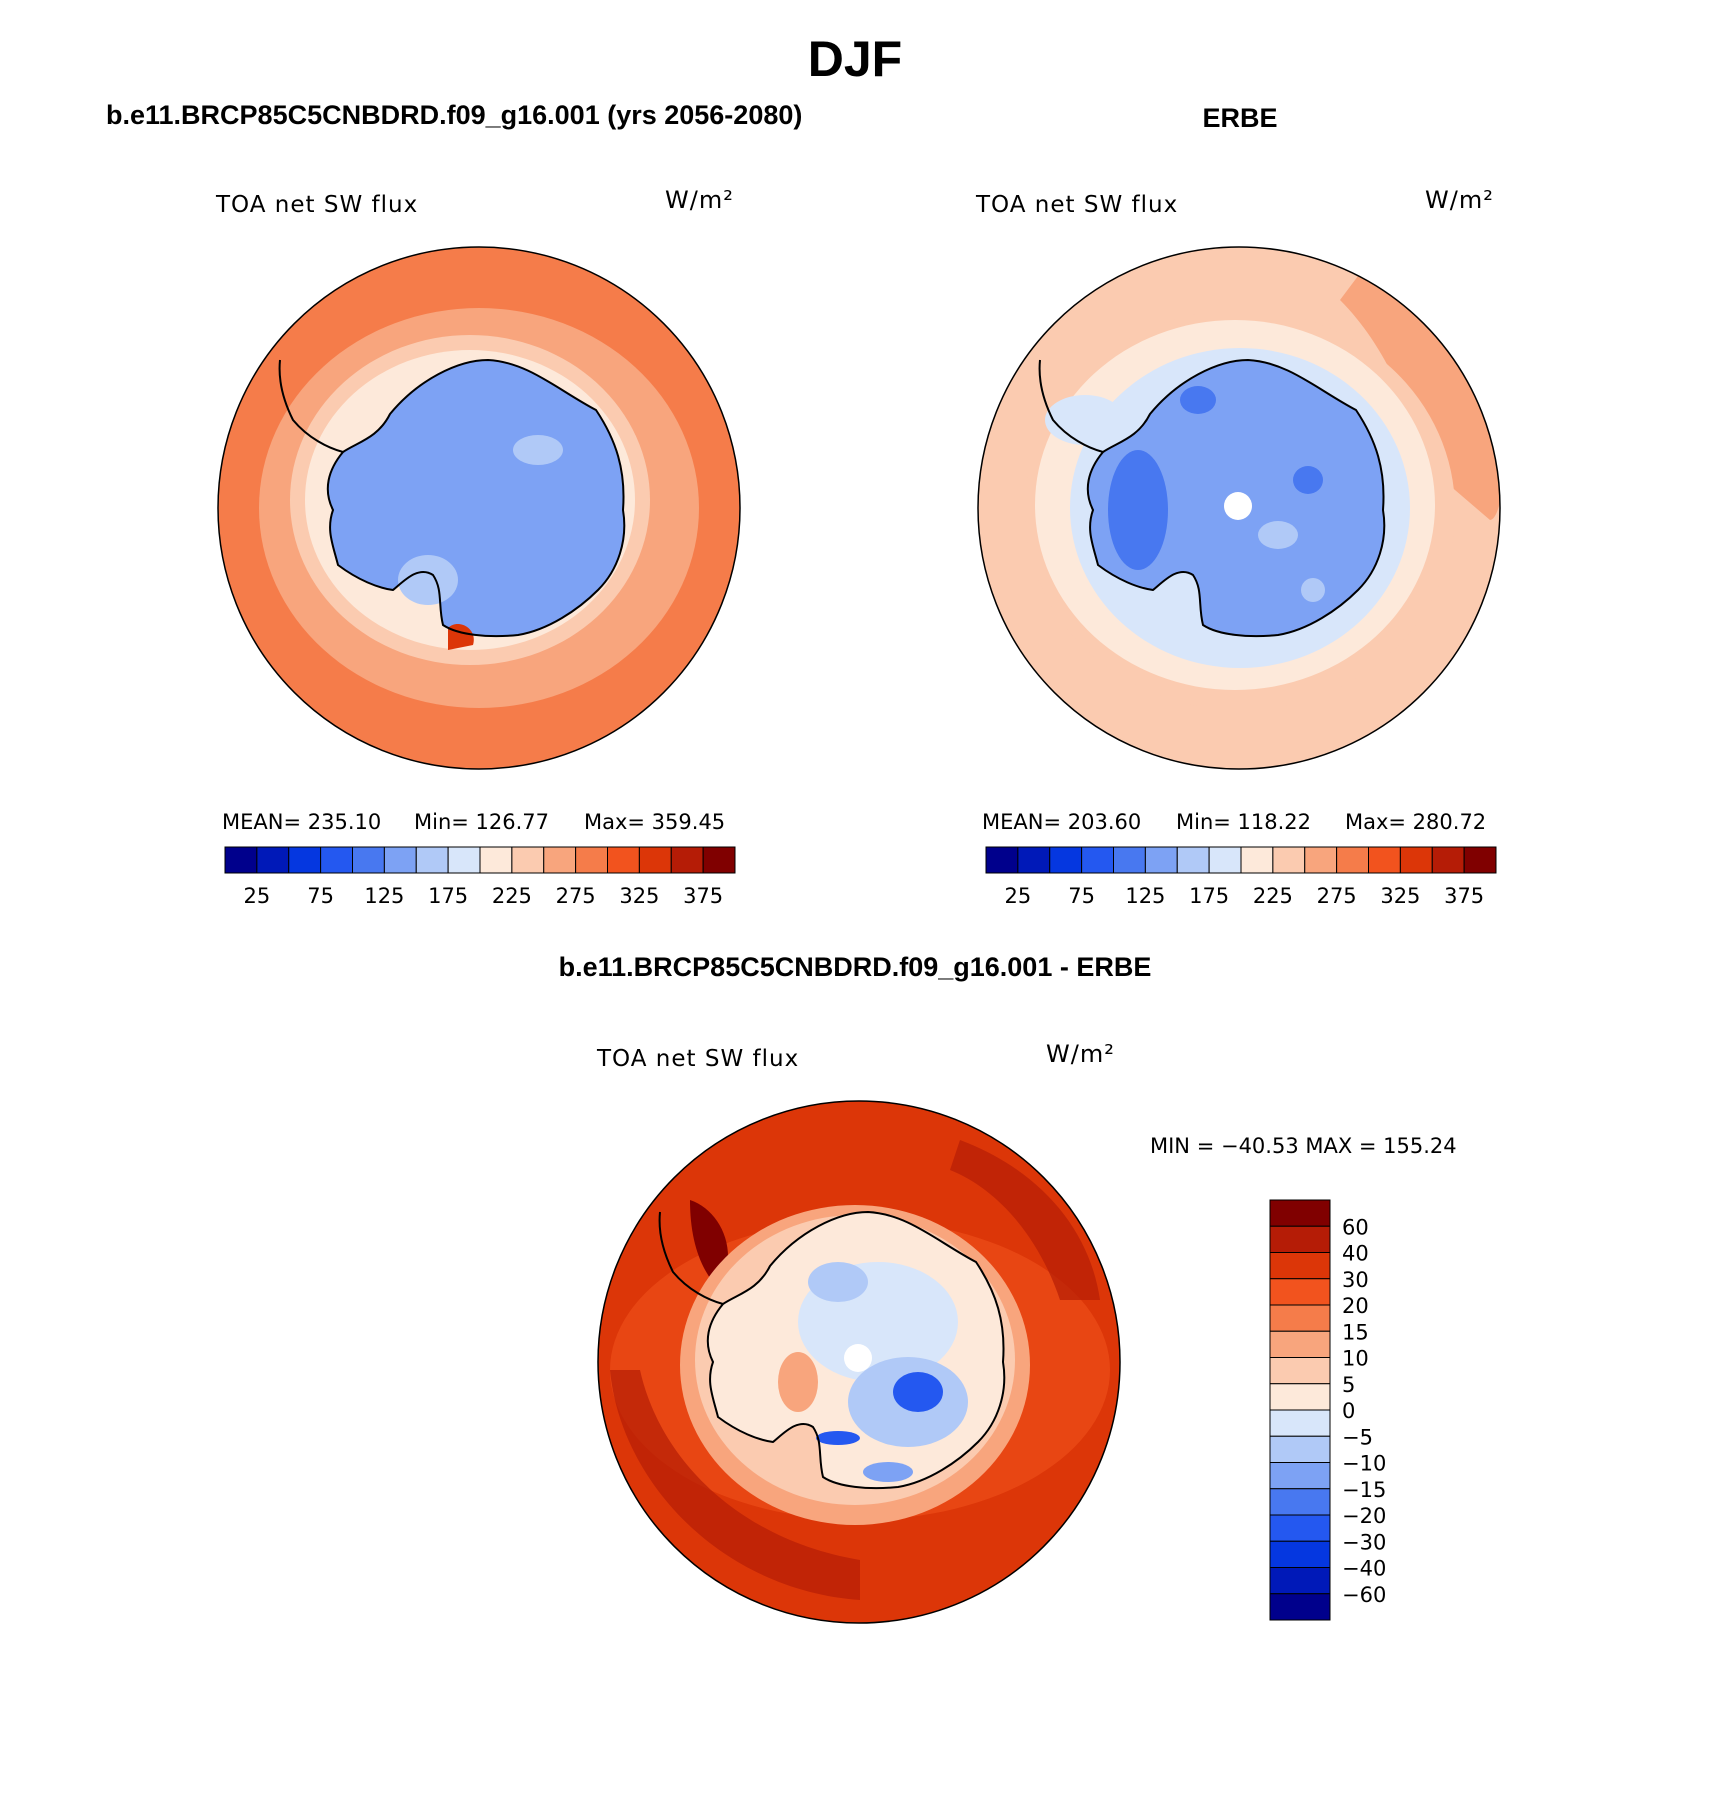 This screenshot has height=1816, width=1710. I want to click on figure-title: DJF, so click(855, 59).